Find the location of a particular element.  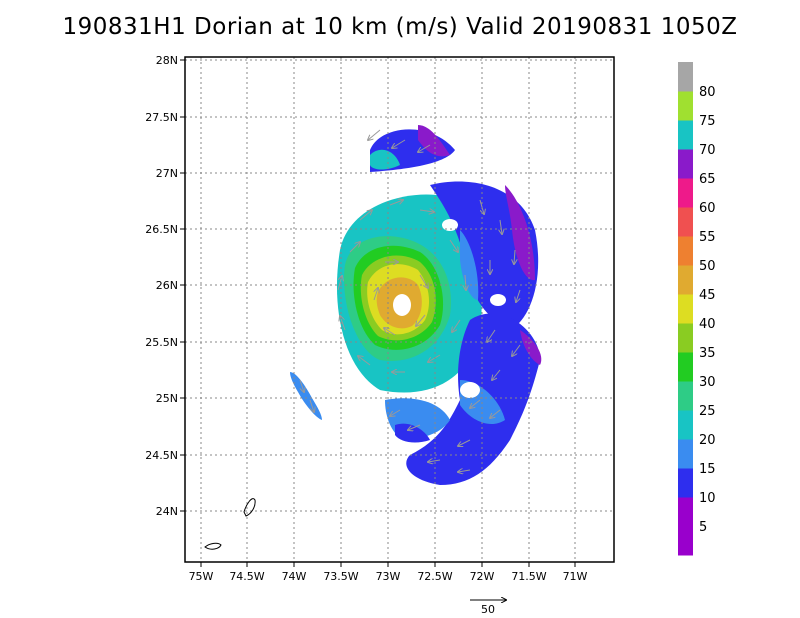

colorbar-label: 50 is located at coordinates (707, 266).